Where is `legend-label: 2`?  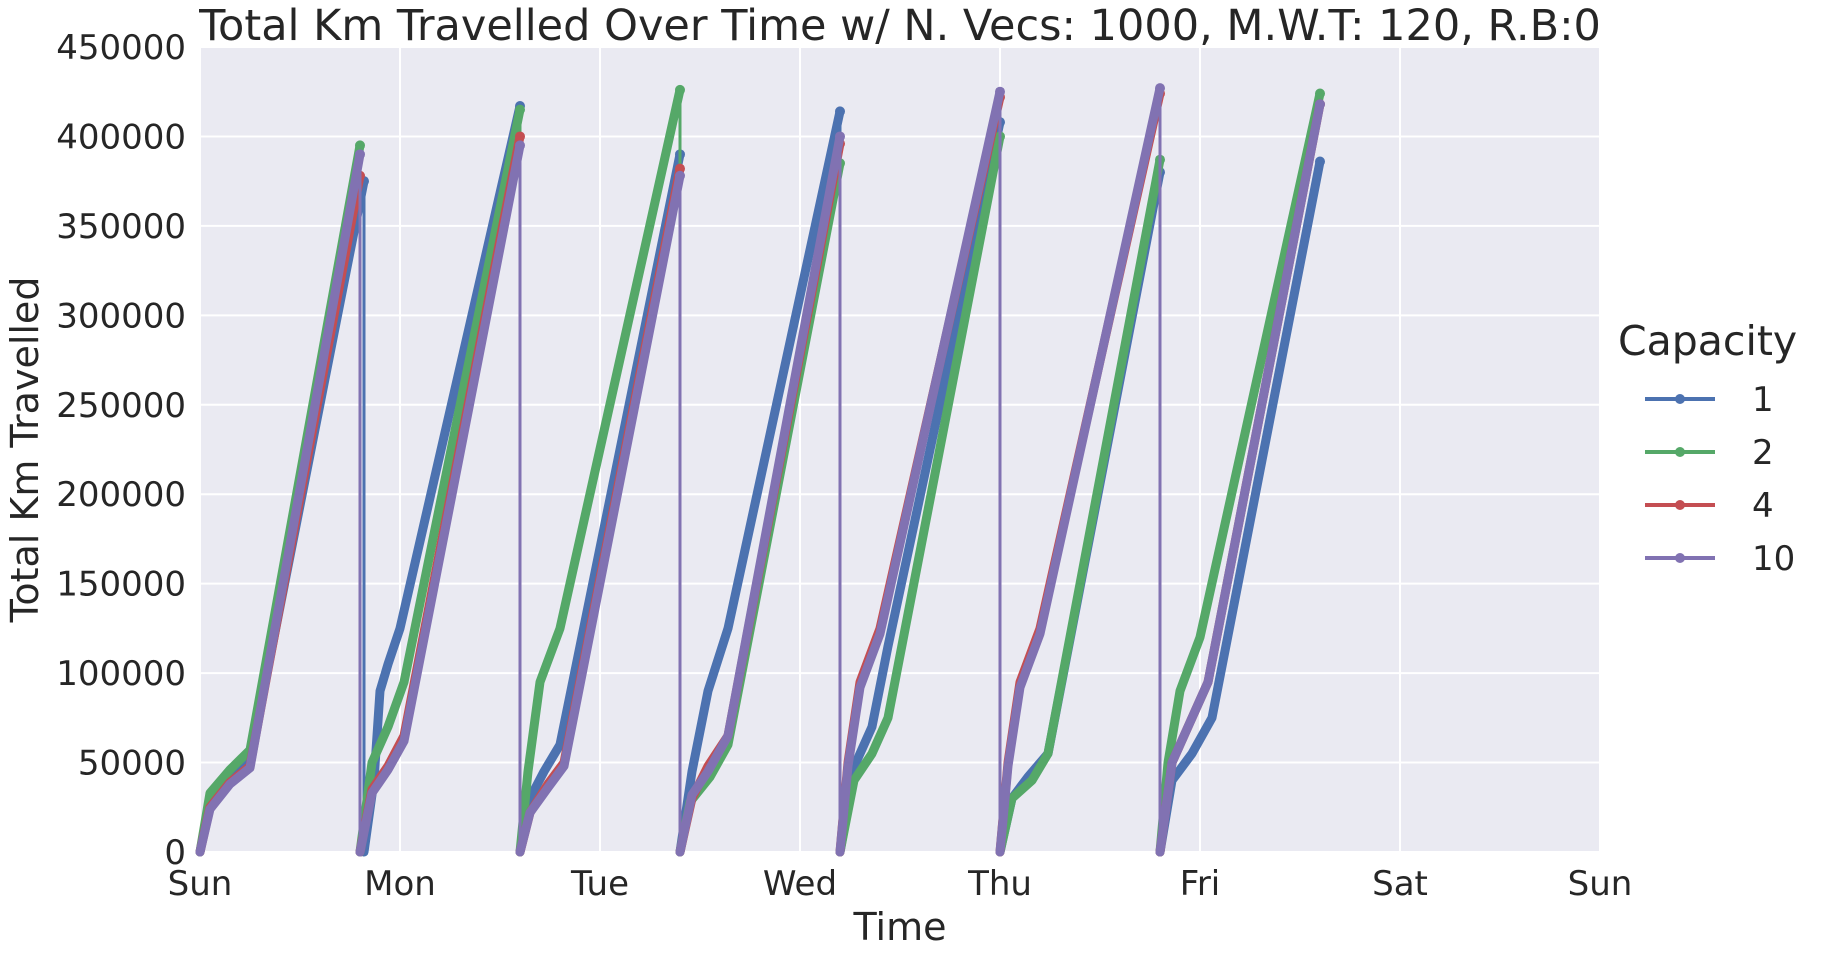 legend-label: 2 is located at coordinates (1763, 453).